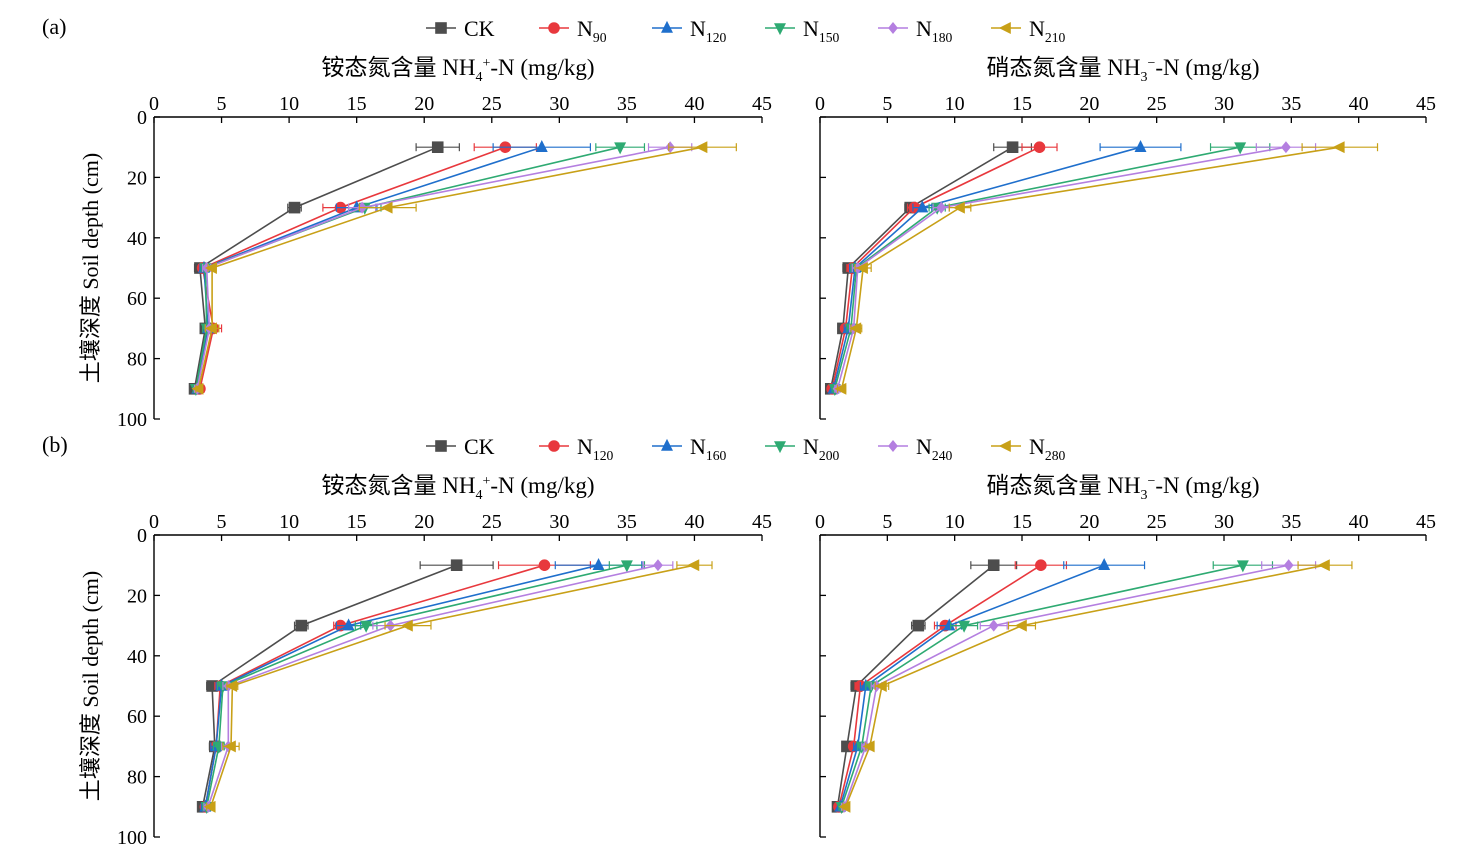  I want to click on series-CK, so click(345, 686).